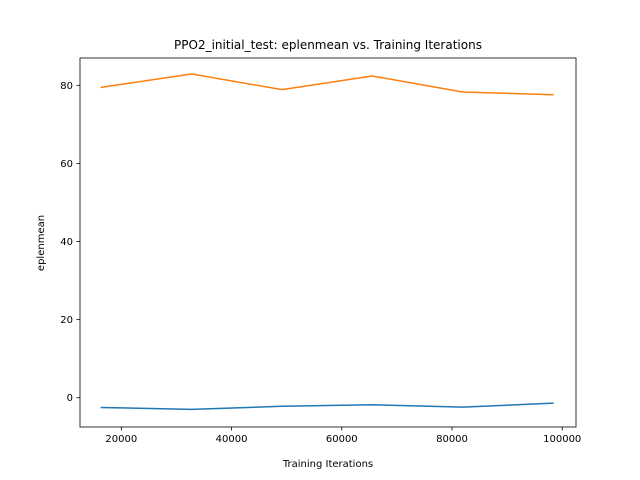 The width and height of the screenshot is (640, 480). What do you see at coordinates (41, 243) in the screenshot?
I see `y-axis-label: eplenmean` at bounding box center [41, 243].